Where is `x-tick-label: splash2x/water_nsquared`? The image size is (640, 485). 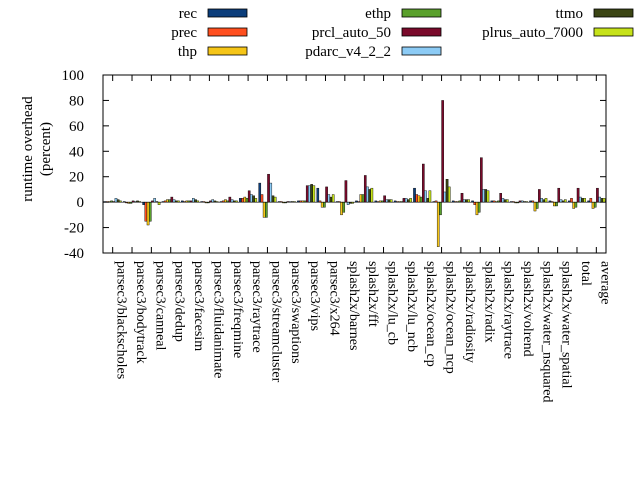 x-tick-label: splash2x/water_nsquared is located at coordinates (546, 332).